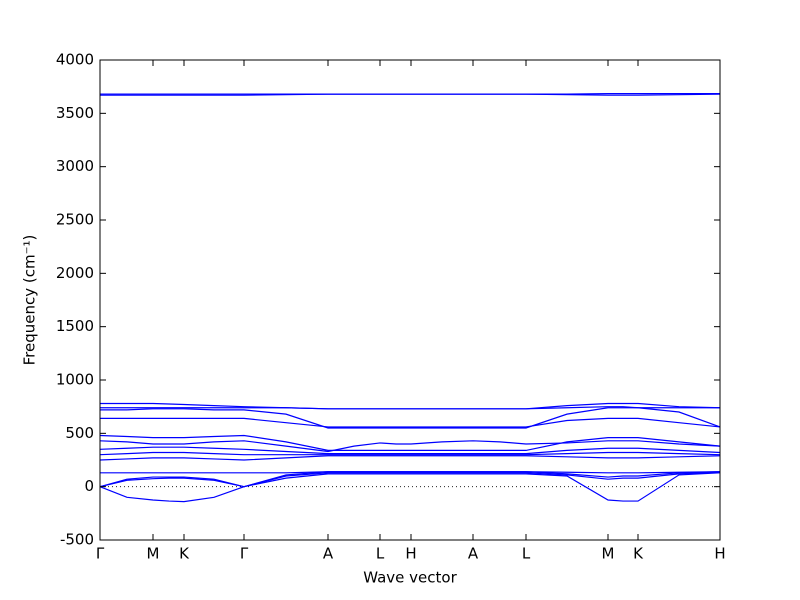 The image size is (800, 600). Describe the element at coordinates (75, 380) in the screenshot. I see `y-tick-label: 1000` at that location.